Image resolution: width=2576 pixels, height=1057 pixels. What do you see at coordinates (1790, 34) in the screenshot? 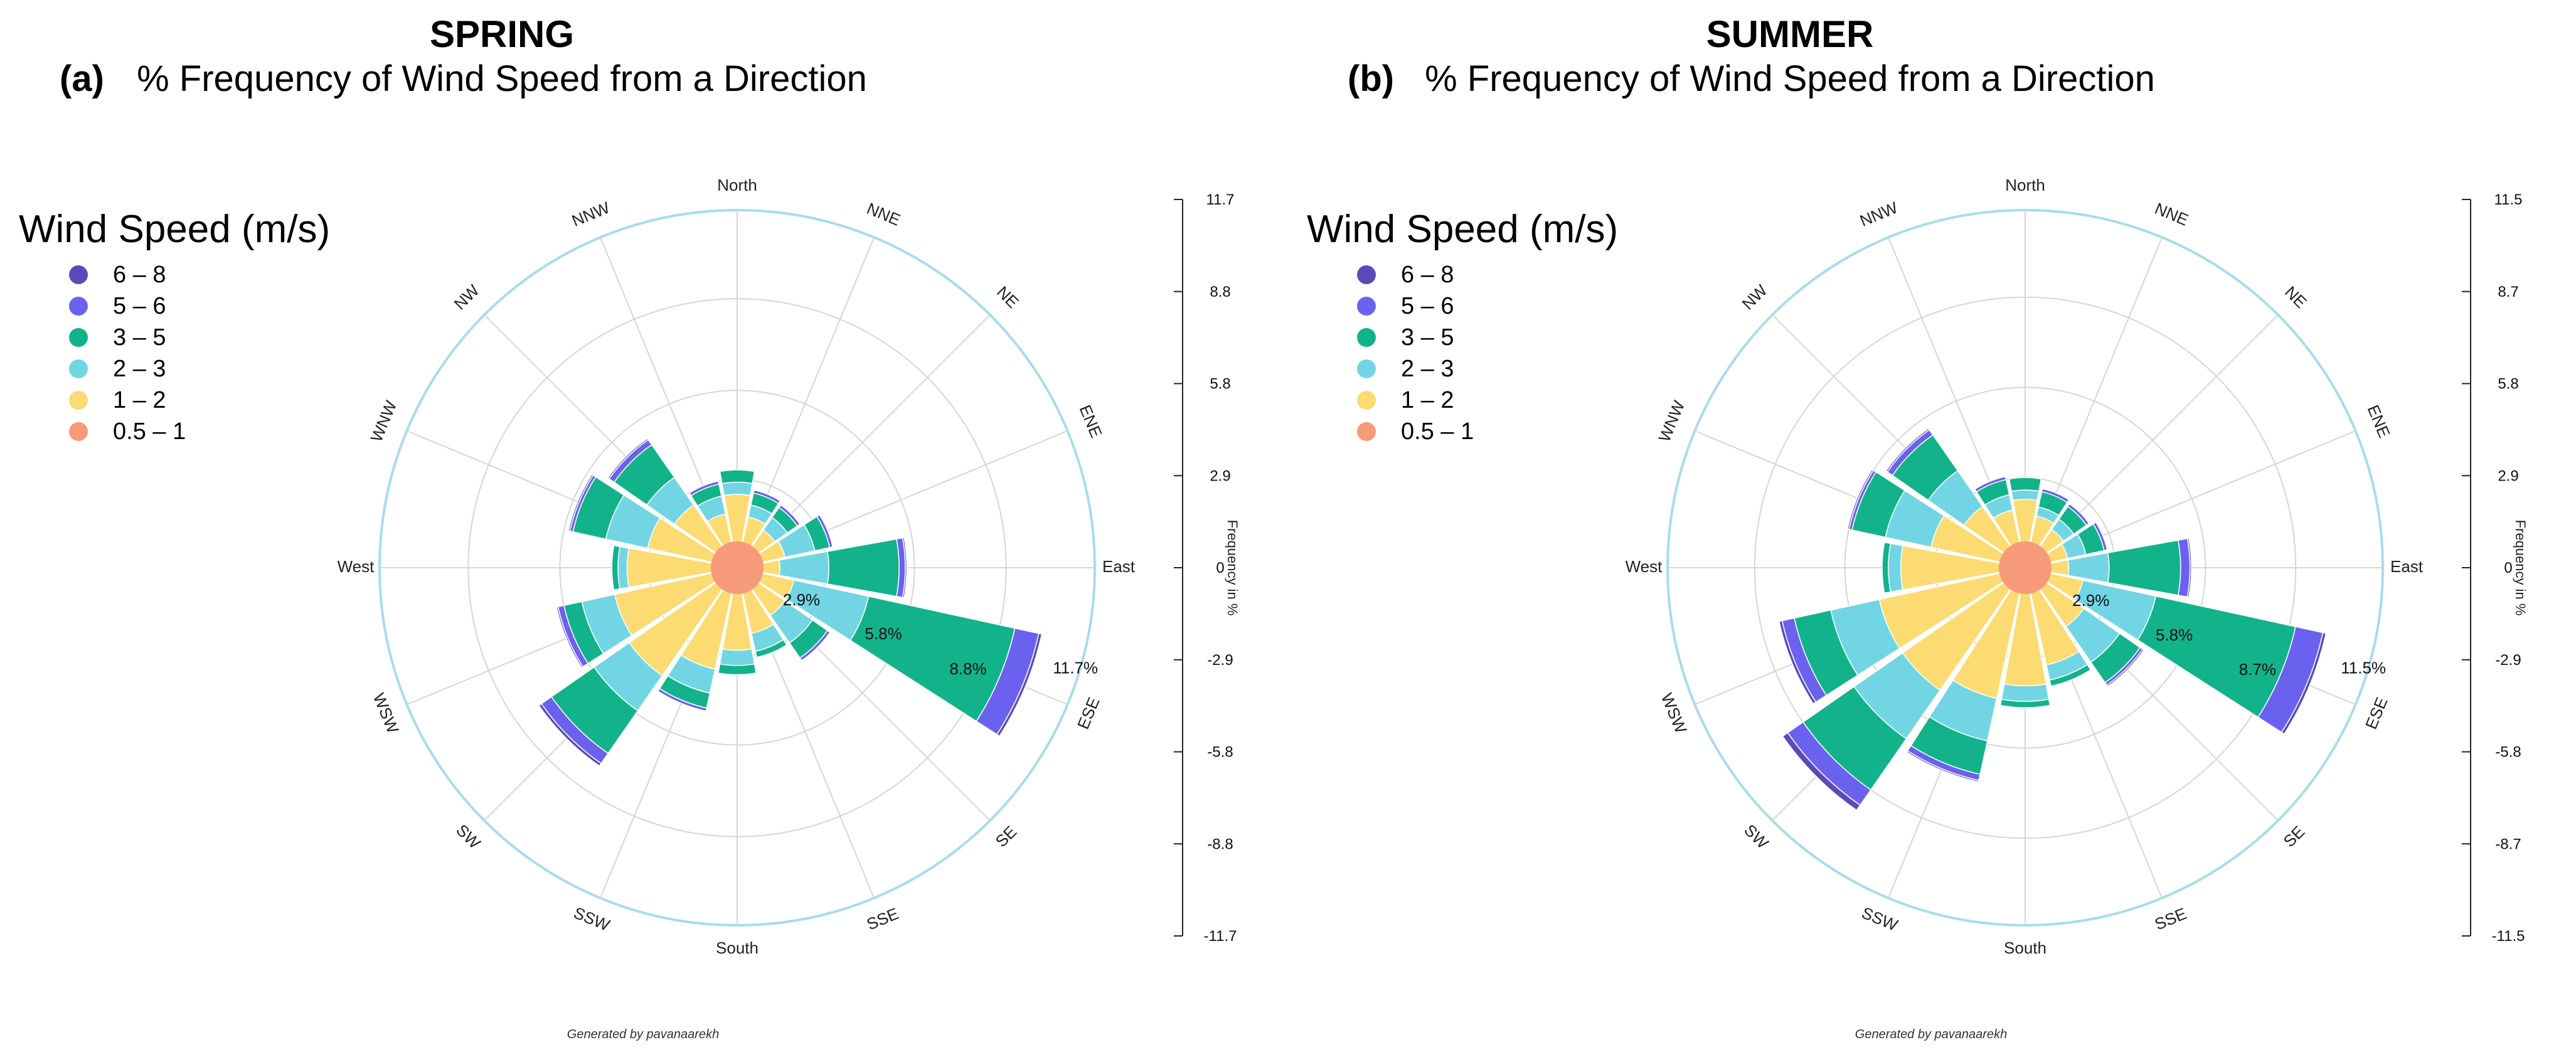
I see `season-title: SUMMER` at bounding box center [1790, 34].